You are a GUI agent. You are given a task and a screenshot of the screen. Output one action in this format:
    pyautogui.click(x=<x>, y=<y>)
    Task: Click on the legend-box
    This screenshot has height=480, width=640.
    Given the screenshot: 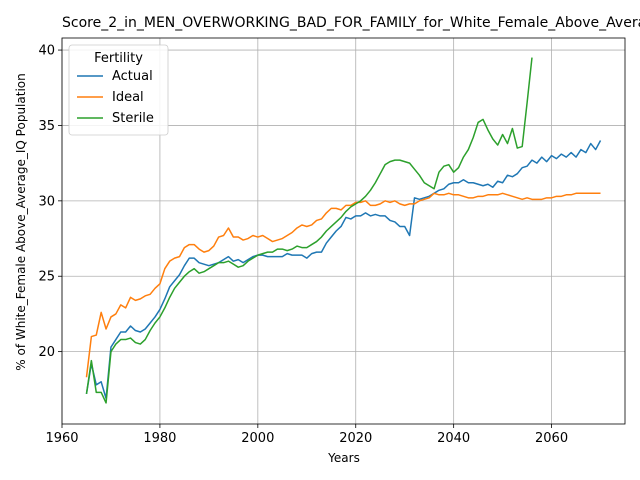 What is the action you would take?
    pyautogui.click(x=118, y=90)
    